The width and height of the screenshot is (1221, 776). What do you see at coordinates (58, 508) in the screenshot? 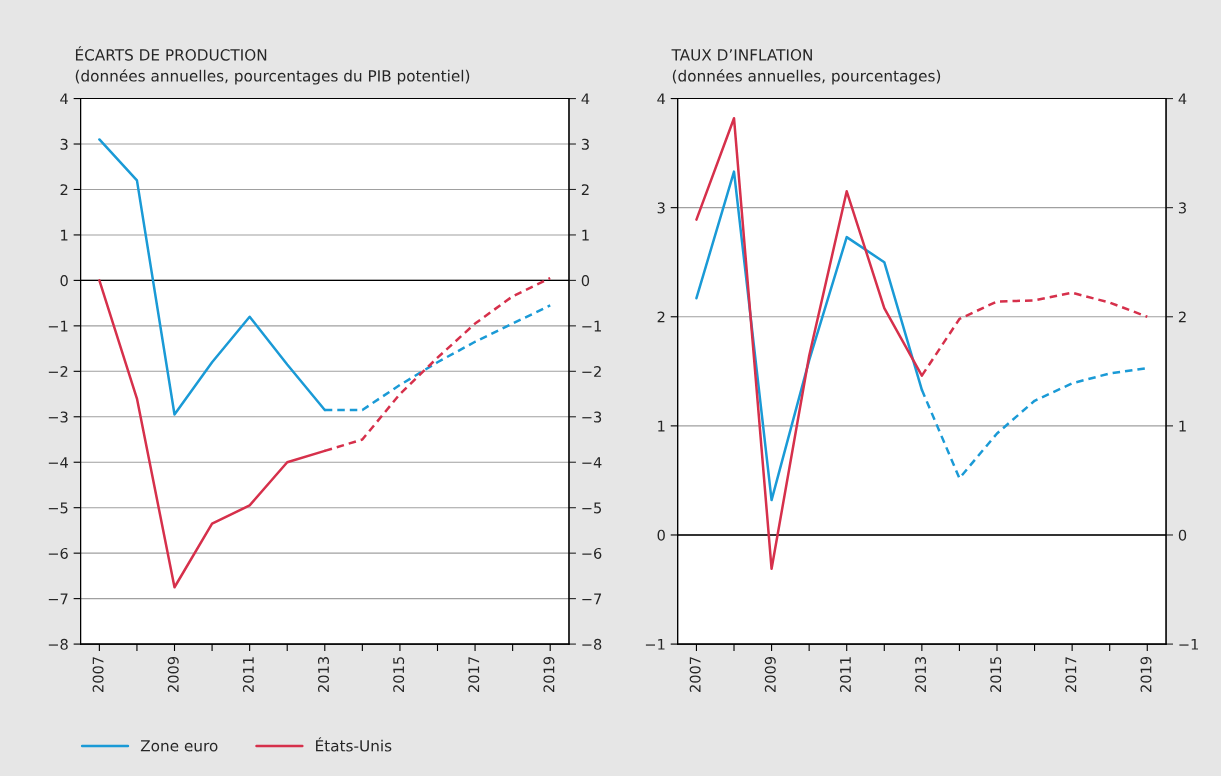
I see `y-tick-label: −5` at bounding box center [58, 508].